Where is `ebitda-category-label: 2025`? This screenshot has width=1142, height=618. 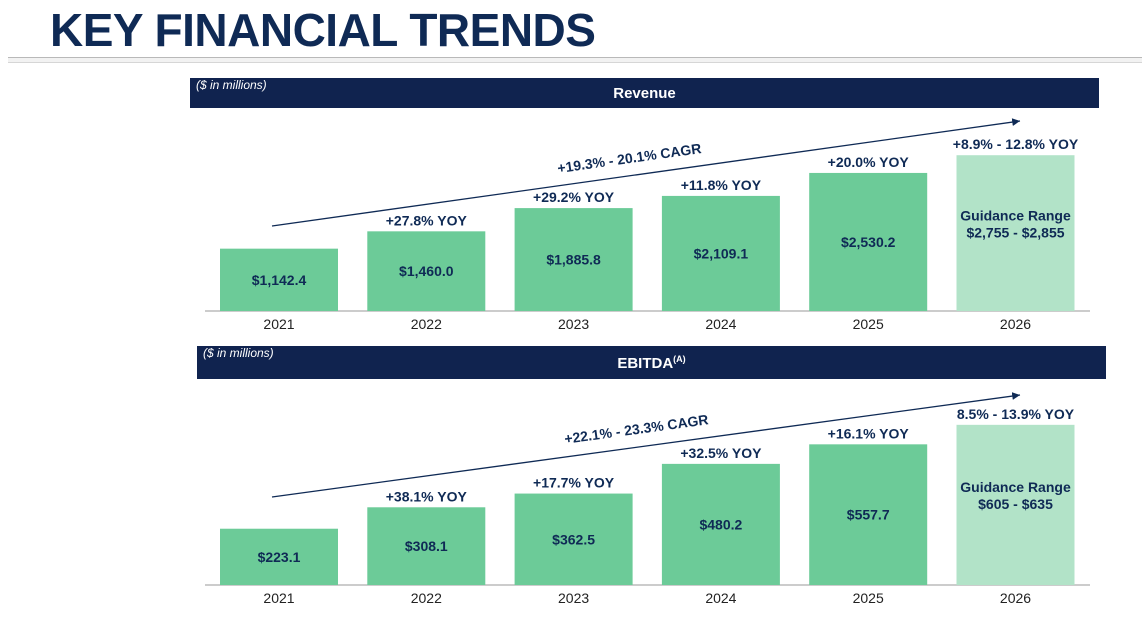
ebitda-category-label: 2025 is located at coordinates (868, 598).